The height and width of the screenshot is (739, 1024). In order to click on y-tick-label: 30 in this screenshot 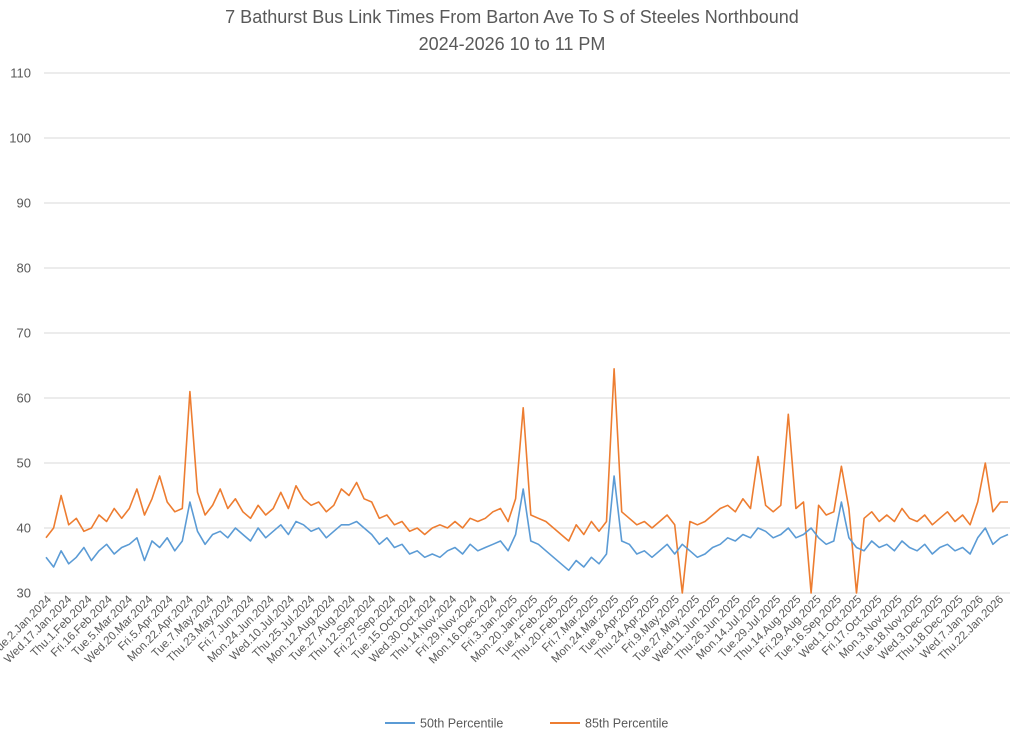, I will do `click(24, 593)`.